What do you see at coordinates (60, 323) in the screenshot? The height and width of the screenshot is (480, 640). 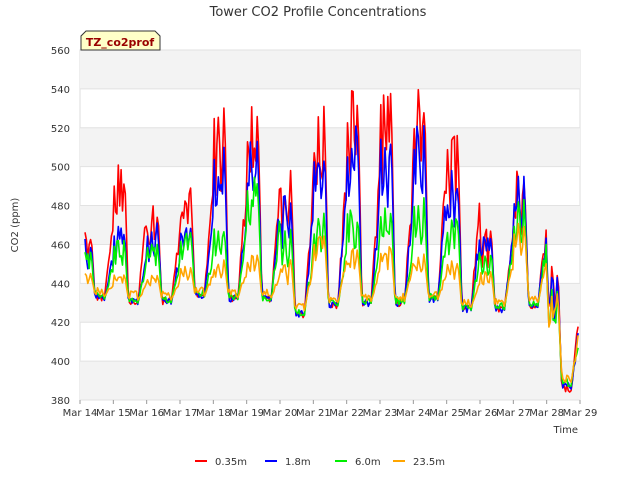 I see `y-tick-label: 420` at bounding box center [60, 323].